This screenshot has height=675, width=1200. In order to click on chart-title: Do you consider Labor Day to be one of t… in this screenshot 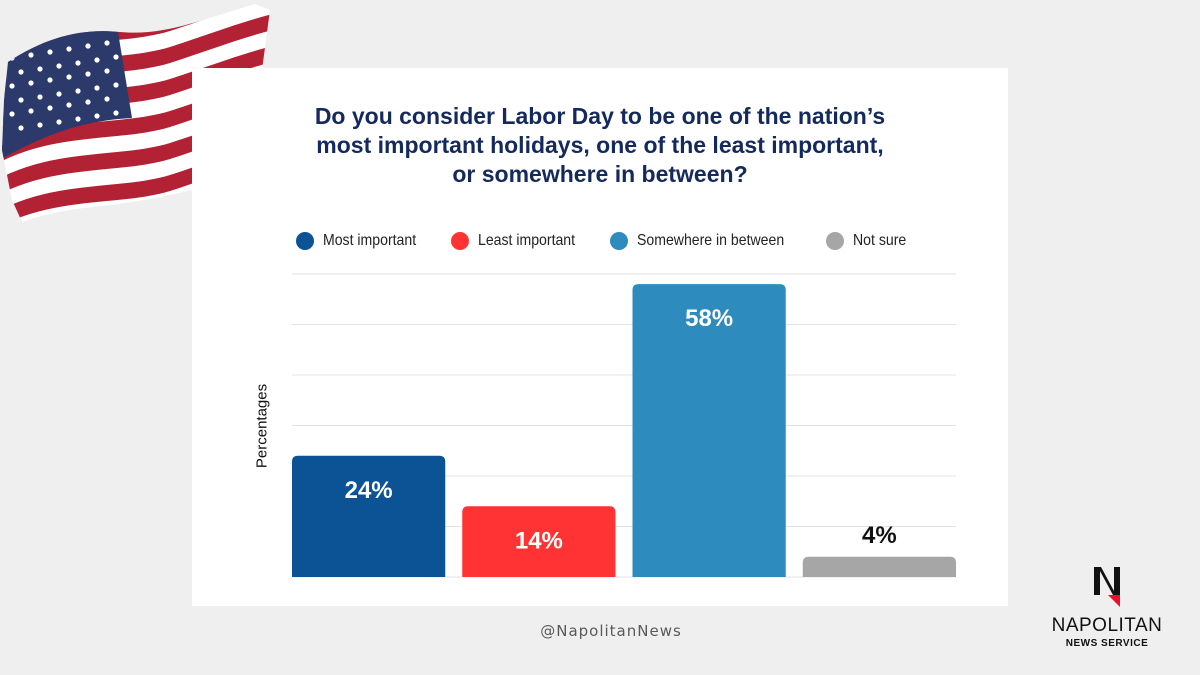, I will do `click(600, 145)`.